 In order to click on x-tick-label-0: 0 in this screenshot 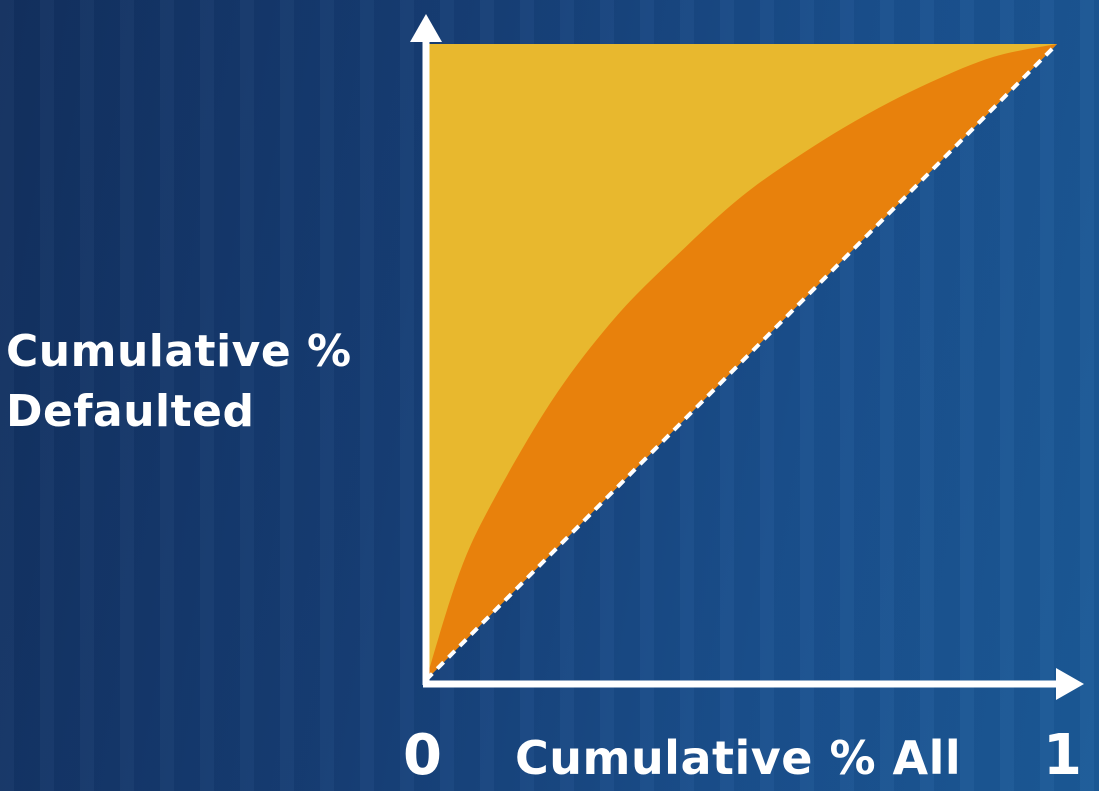, I will do `click(422, 755)`.